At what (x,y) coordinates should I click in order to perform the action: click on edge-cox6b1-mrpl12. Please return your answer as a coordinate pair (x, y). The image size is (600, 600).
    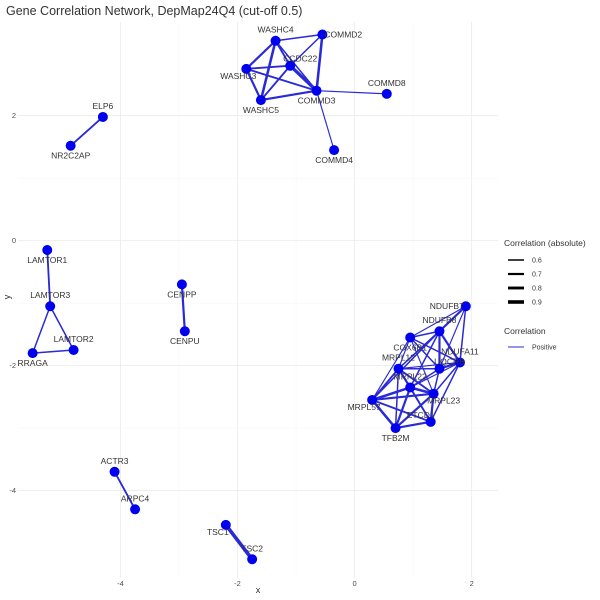
    Looking at the image, I should click on (404, 353).